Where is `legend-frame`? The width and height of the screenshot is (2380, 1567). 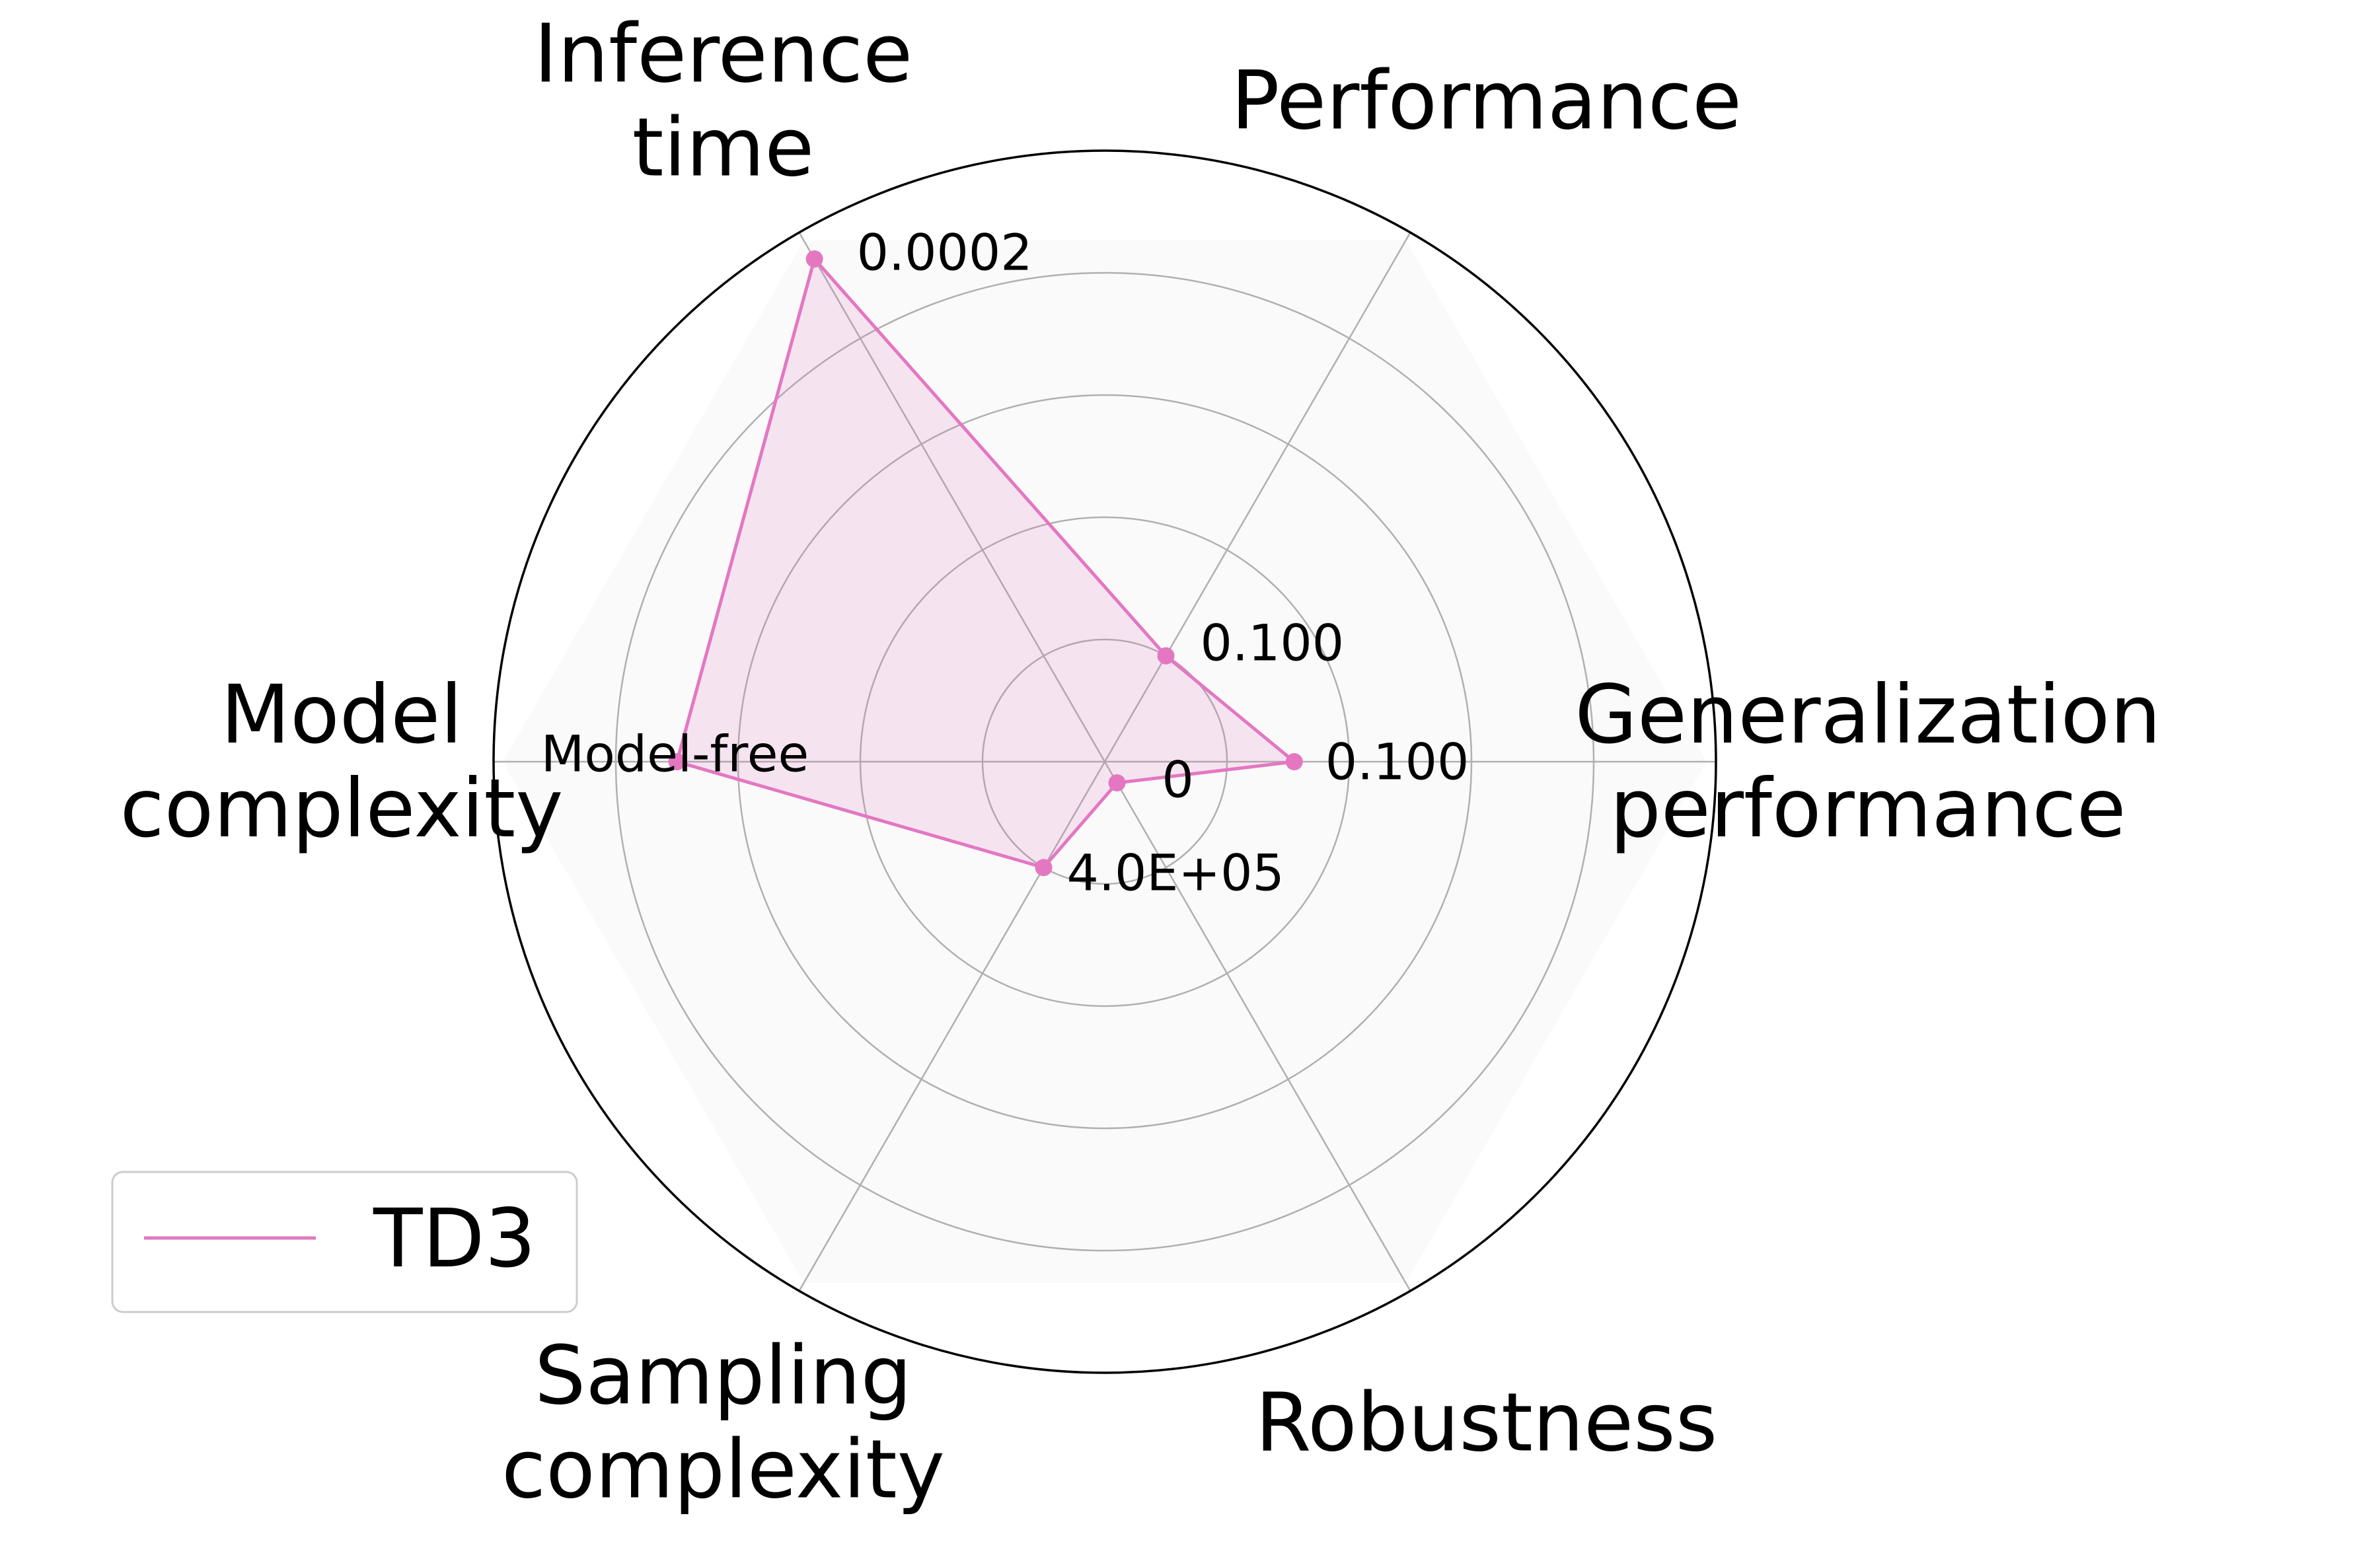
legend-frame is located at coordinates (344, 1242).